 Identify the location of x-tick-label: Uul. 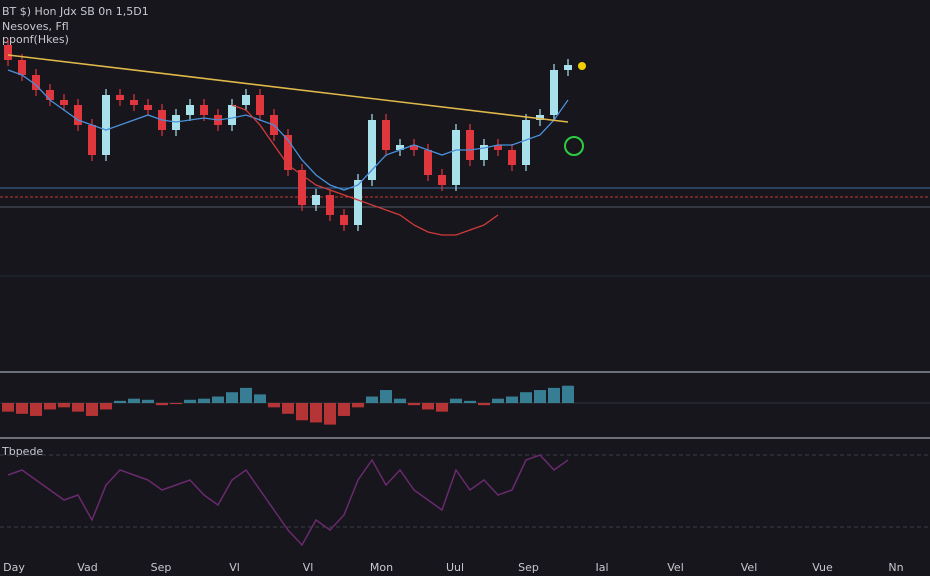
(455, 567).